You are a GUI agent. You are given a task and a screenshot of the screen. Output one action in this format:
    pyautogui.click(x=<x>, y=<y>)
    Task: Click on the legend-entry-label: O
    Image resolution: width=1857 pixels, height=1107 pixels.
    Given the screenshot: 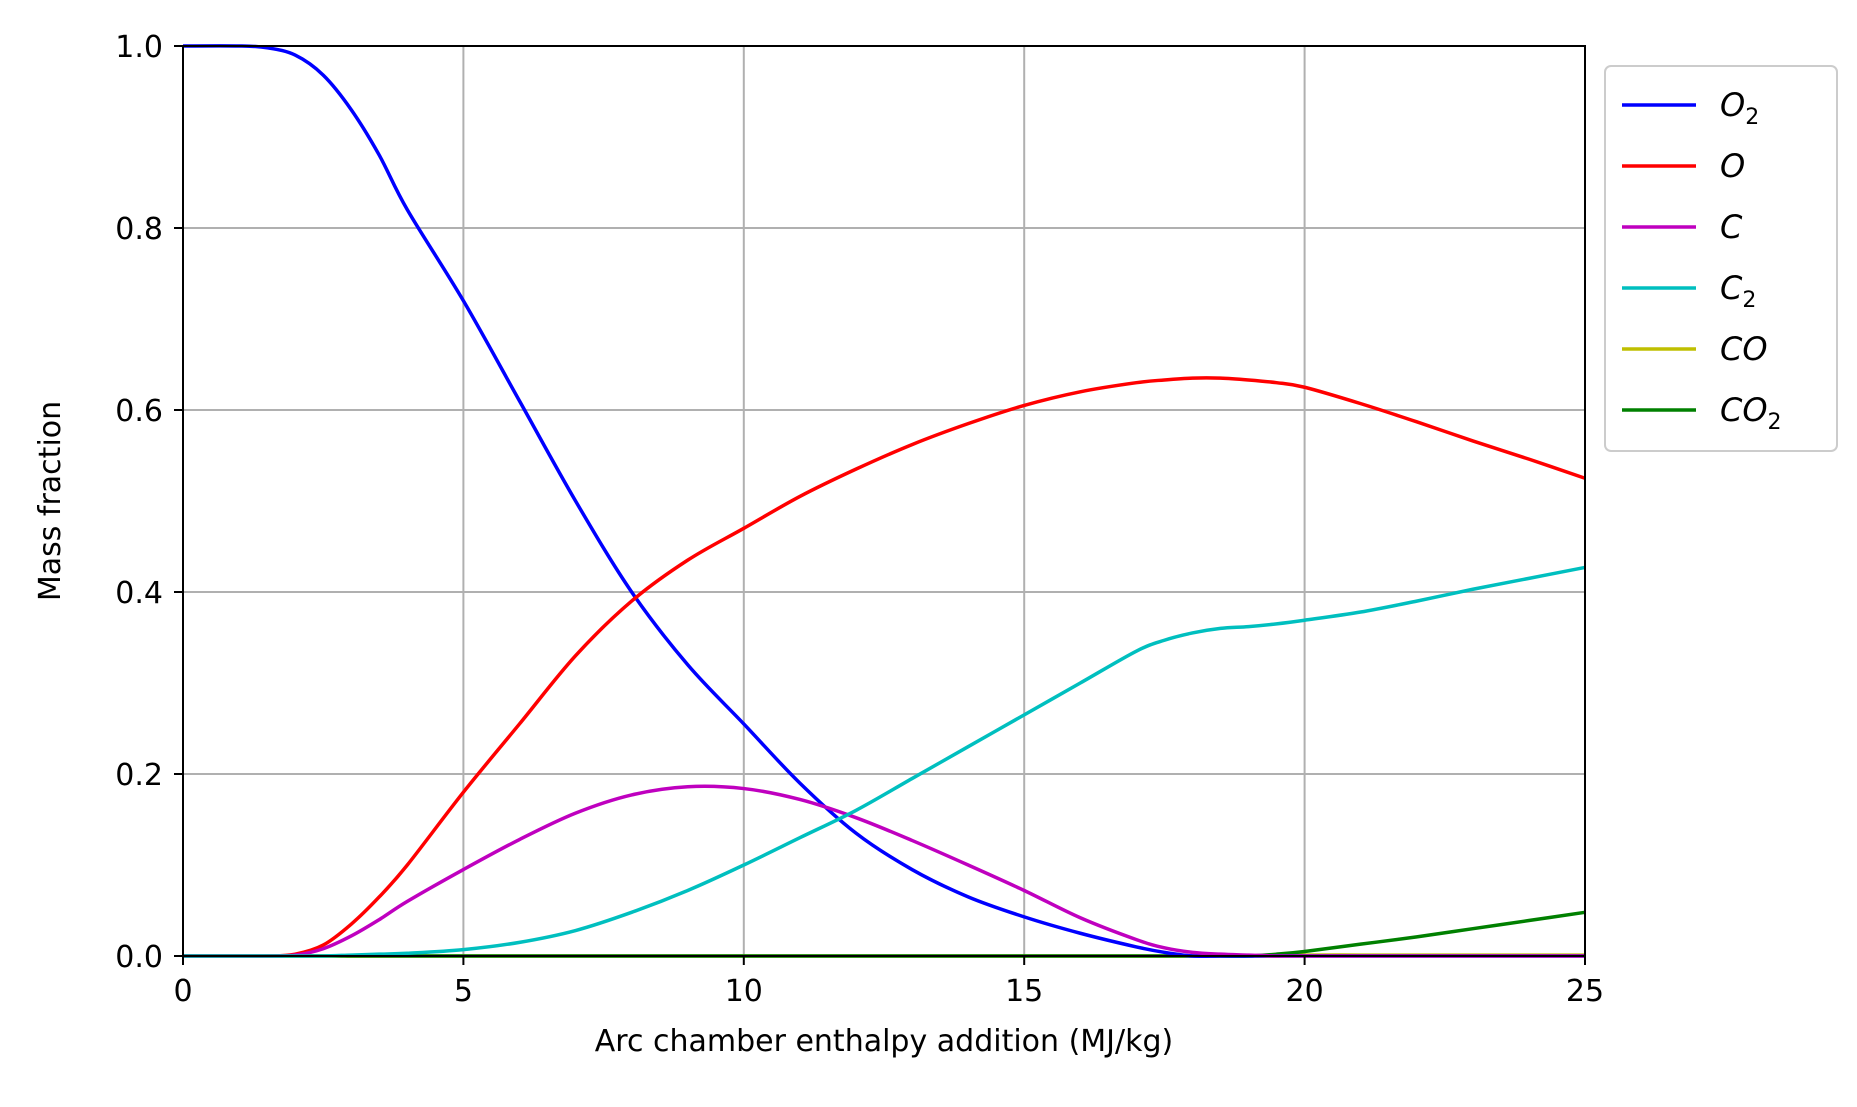 What is the action you would take?
    pyautogui.click(x=1732, y=166)
    